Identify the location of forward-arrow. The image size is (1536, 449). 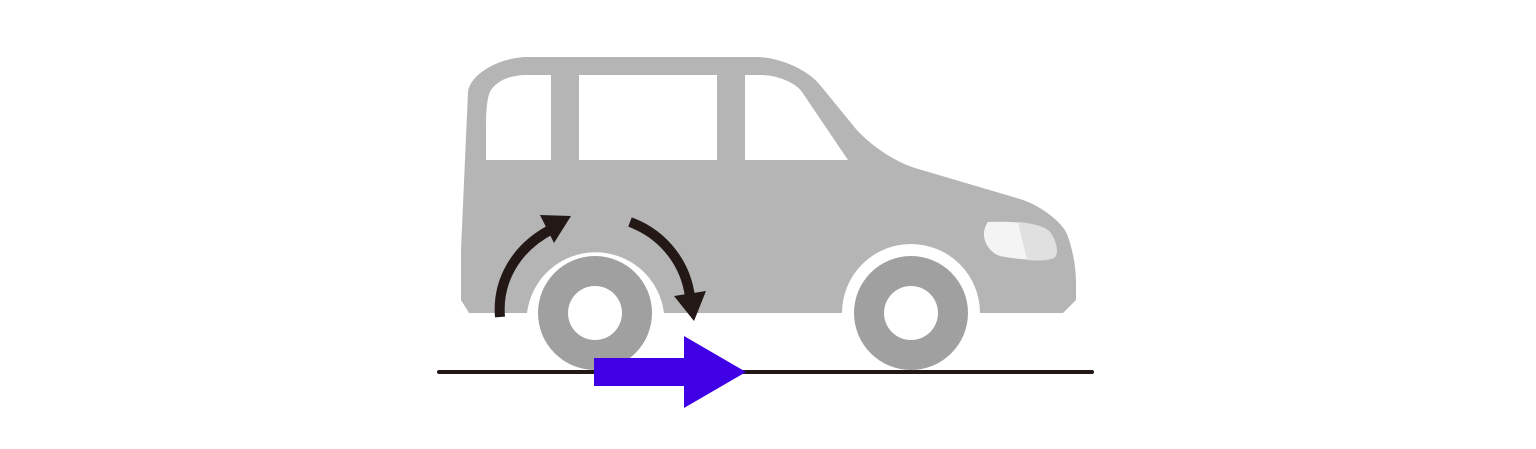
(670, 372).